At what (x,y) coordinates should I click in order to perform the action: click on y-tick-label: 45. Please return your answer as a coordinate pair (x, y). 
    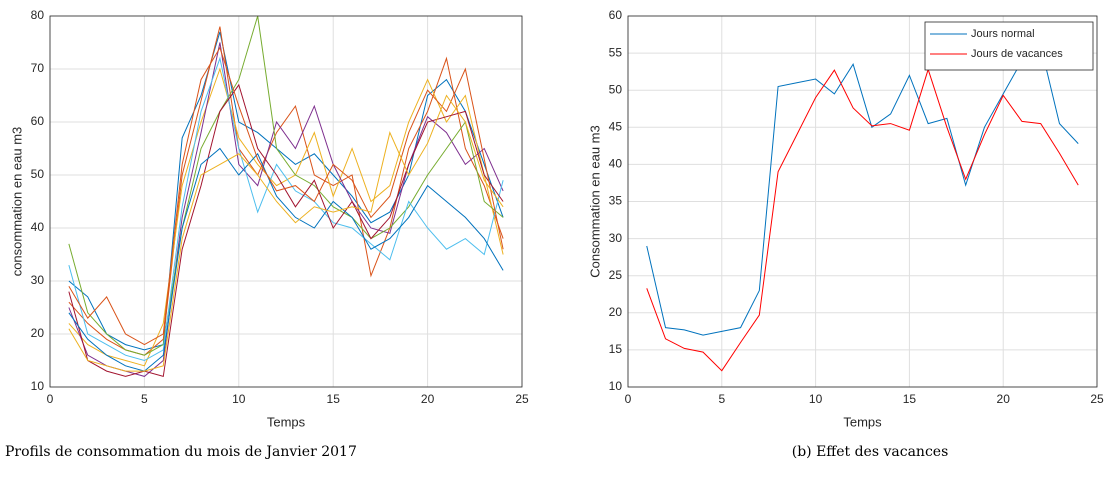
    Looking at the image, I should click on (616, 126).